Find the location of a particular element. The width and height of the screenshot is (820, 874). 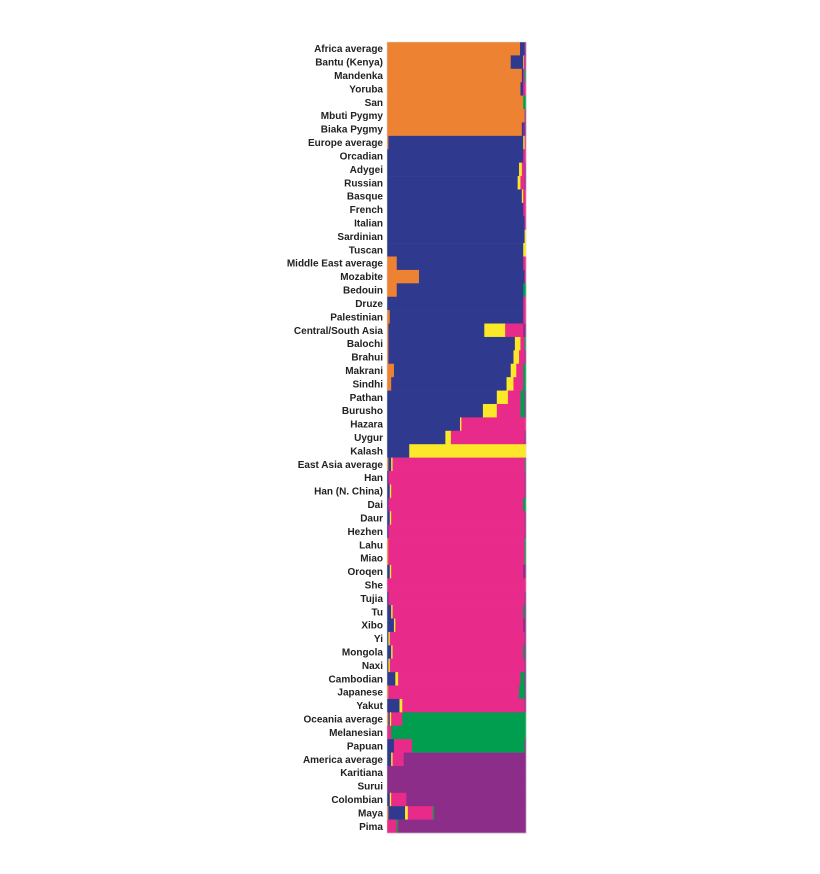

category-label: Karitiana is located at coordinates (361, 773).